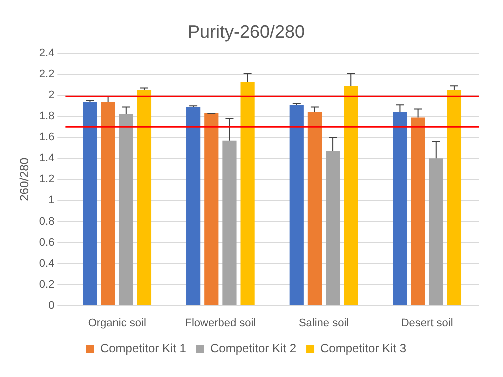 The image size is (503, 377). Describe the element at coordinates (47, 74) in the screenshot. I see `y-tick-label: 2.2` at that location.